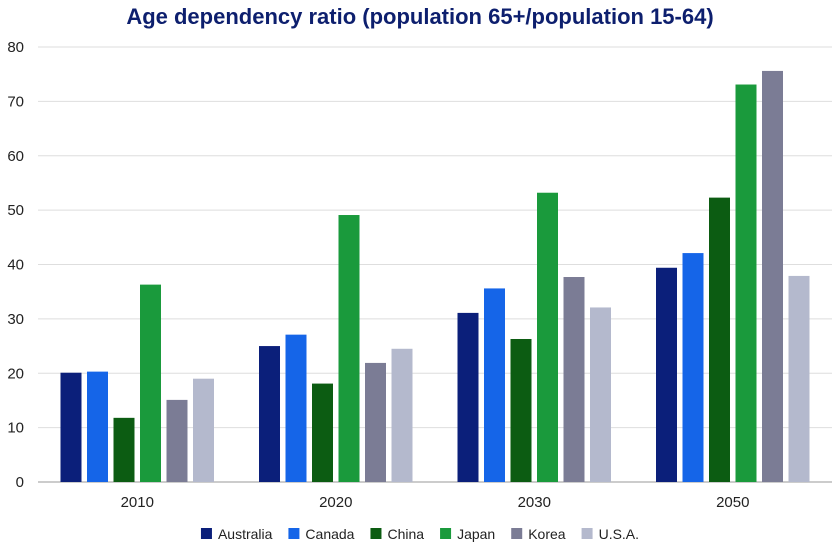 Image resolution: width=840 pixels, height=542 pixels. What do you see at coordinates (15, 101) in the screenshot?
I see `y-tick-label: 70` at bounding box center [15, 101].